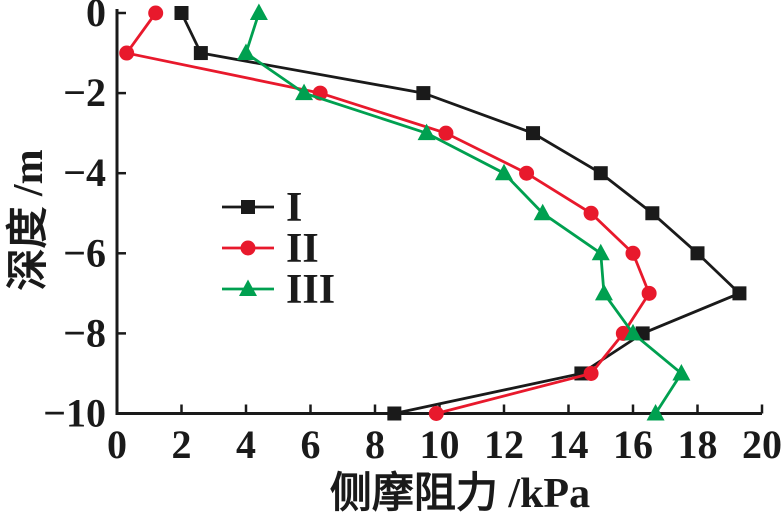  What do you see at coordinates (84, 332) in the screenshot?
I see `y-tick-label: −8` at bounding box center [84, 332].